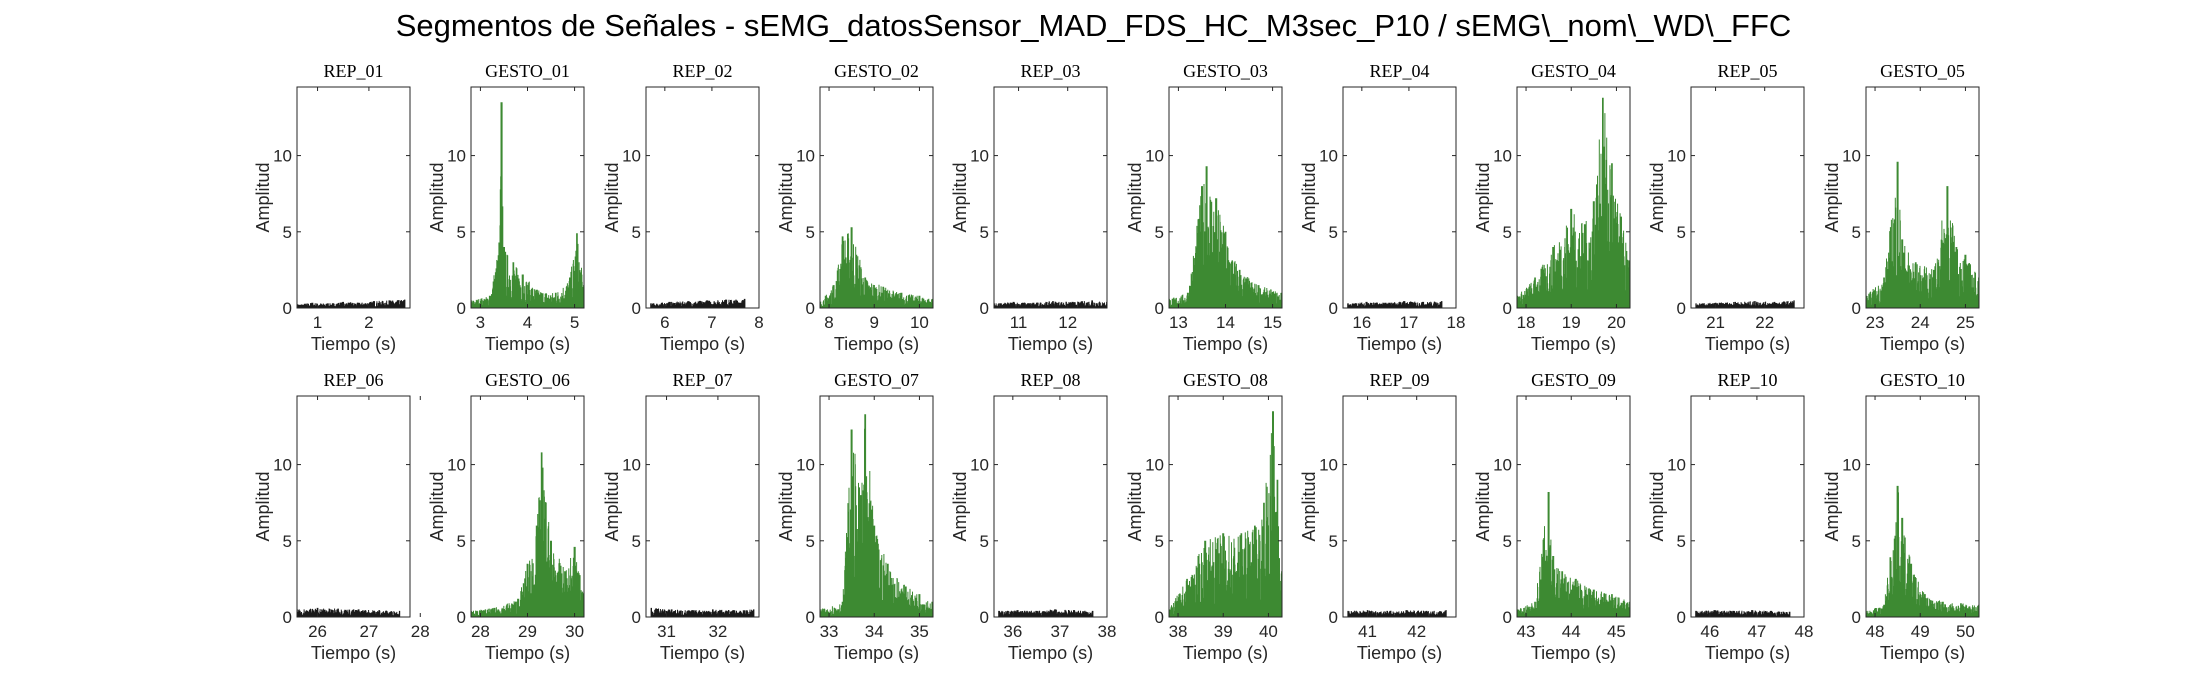 This screenshot has height=688, width=2187. What do you see at coordinates (1616, 631) in the screenshot?
I see `x-tick-label: 45` at bounding box center [1616, 631].